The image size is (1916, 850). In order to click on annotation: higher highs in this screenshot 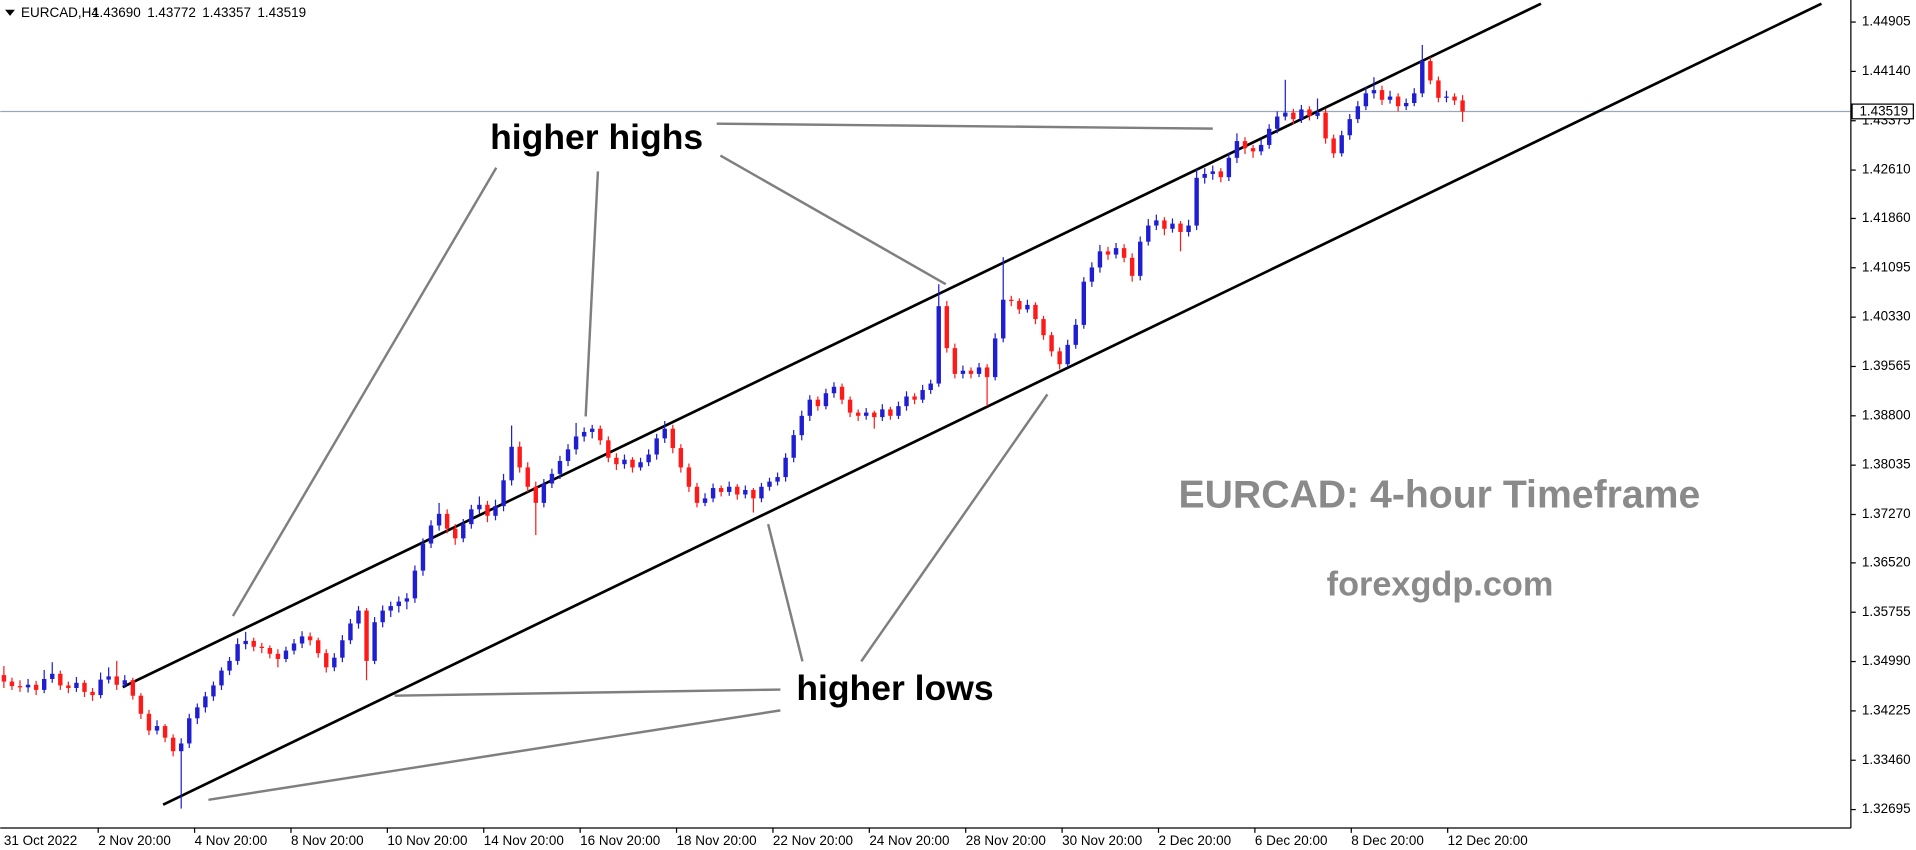, I will do `click(596, 137)`.